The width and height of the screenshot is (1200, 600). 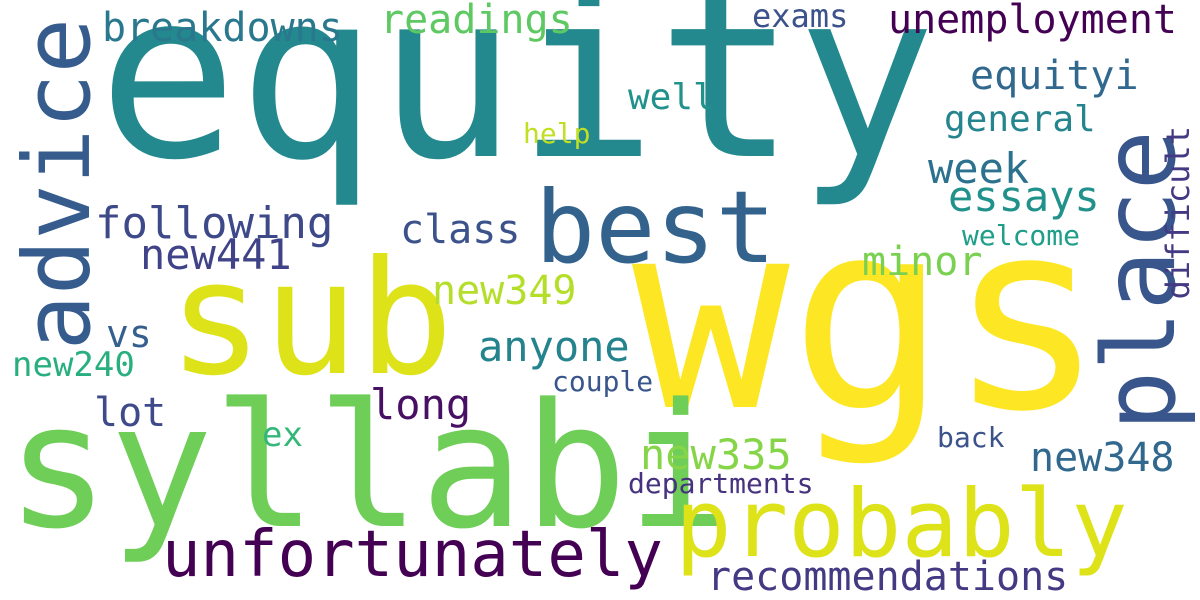 What do you see at coordinates (979, 168) in the screenshot?
I see `word-week: week` at bounding box center [979, 168].